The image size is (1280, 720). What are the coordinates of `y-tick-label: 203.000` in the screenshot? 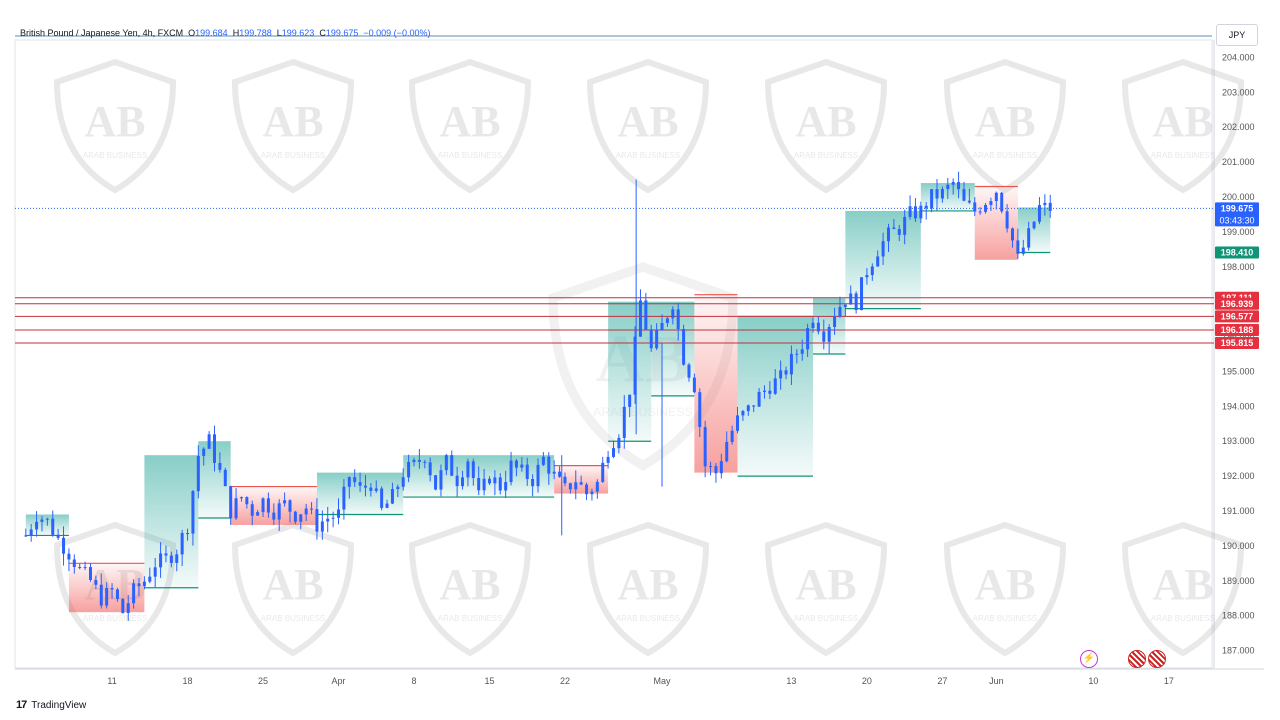 It's located at (1238, 92).